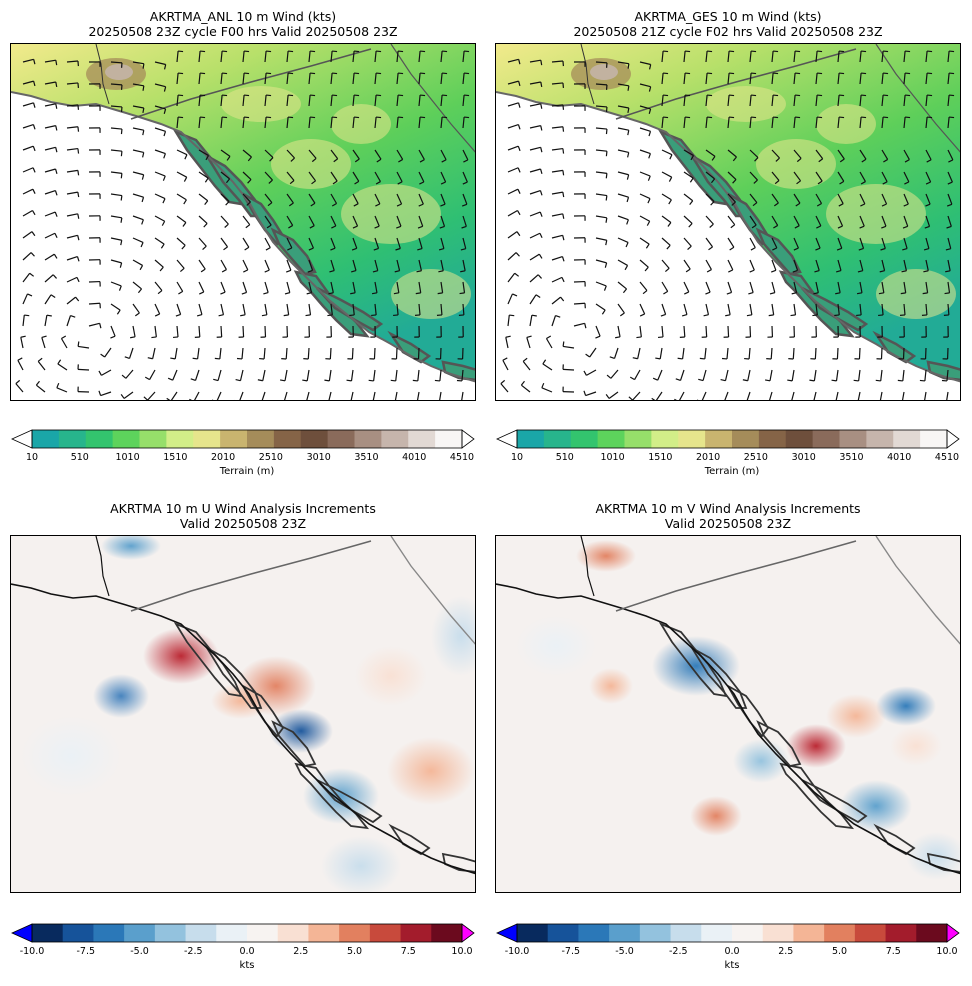  Describe the element at coordinates (350, 309) in the screenshot. I see `island` at that location.